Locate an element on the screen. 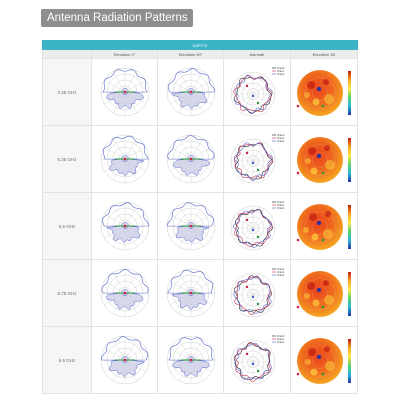 The image size is (400, 400). table-row: 2.45 GHz Chain0 Chain1 Chain2 is located at coordinates (200, 92).